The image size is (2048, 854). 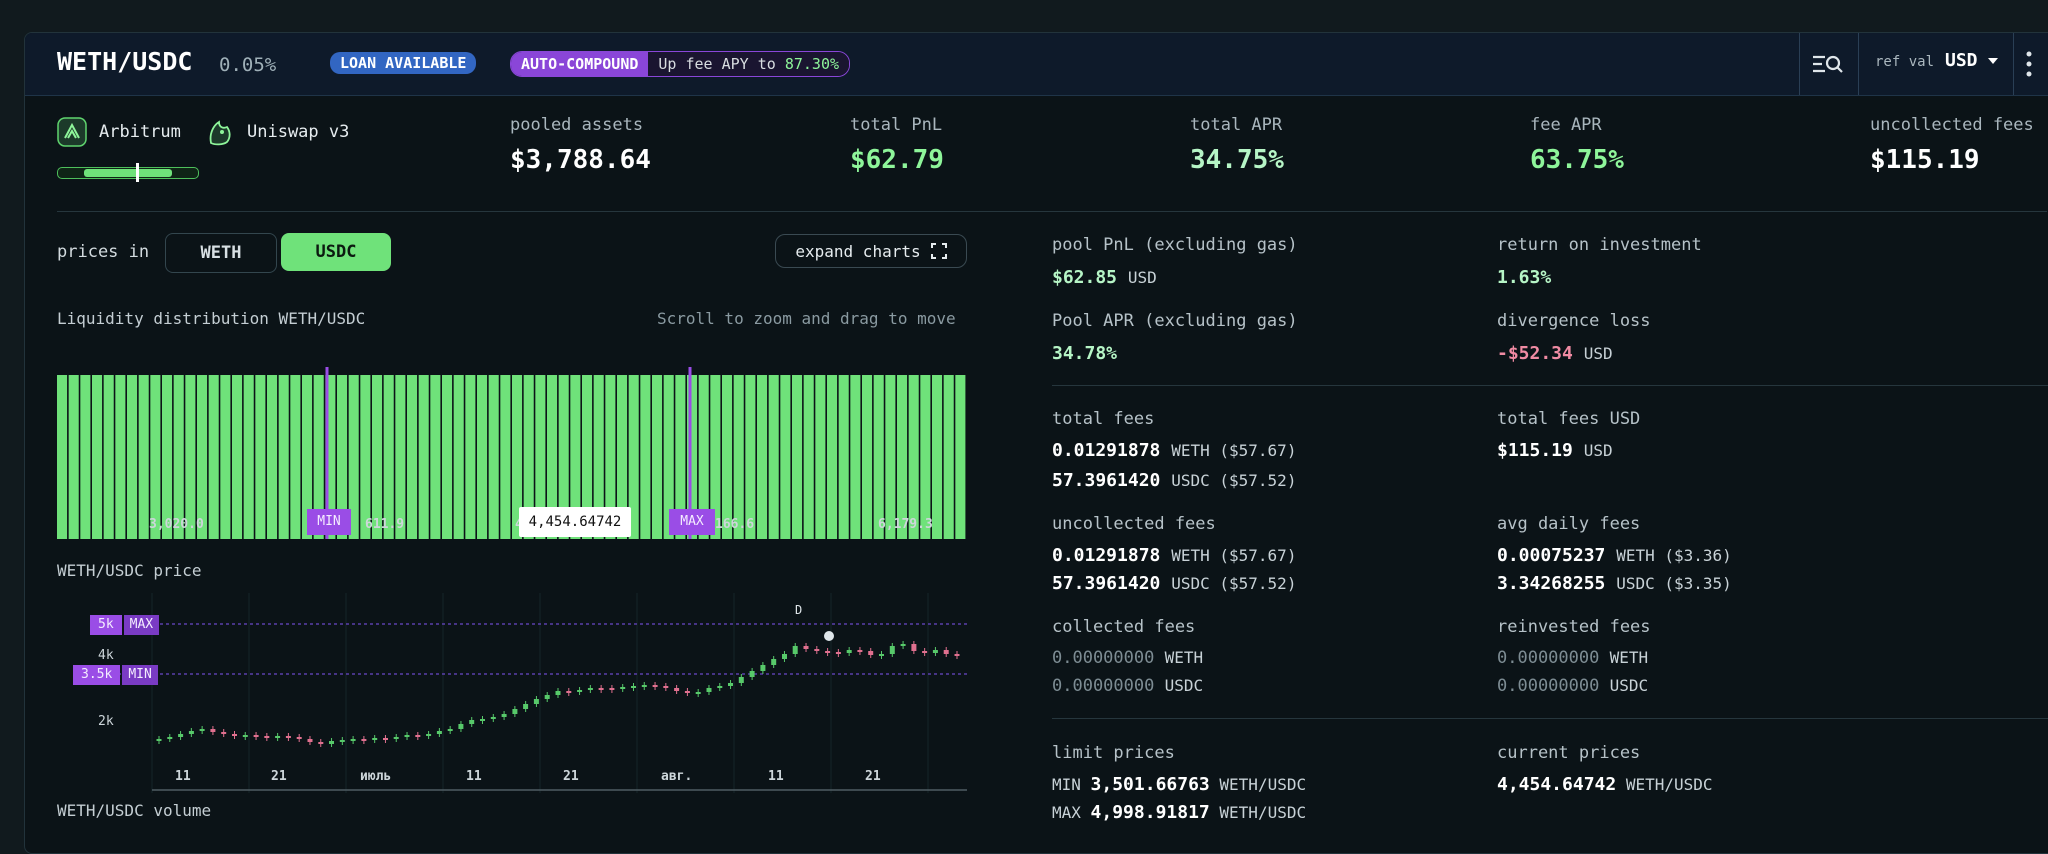 I want to click on liquidity-min-handle: MIN, so click(x=329, y=522).